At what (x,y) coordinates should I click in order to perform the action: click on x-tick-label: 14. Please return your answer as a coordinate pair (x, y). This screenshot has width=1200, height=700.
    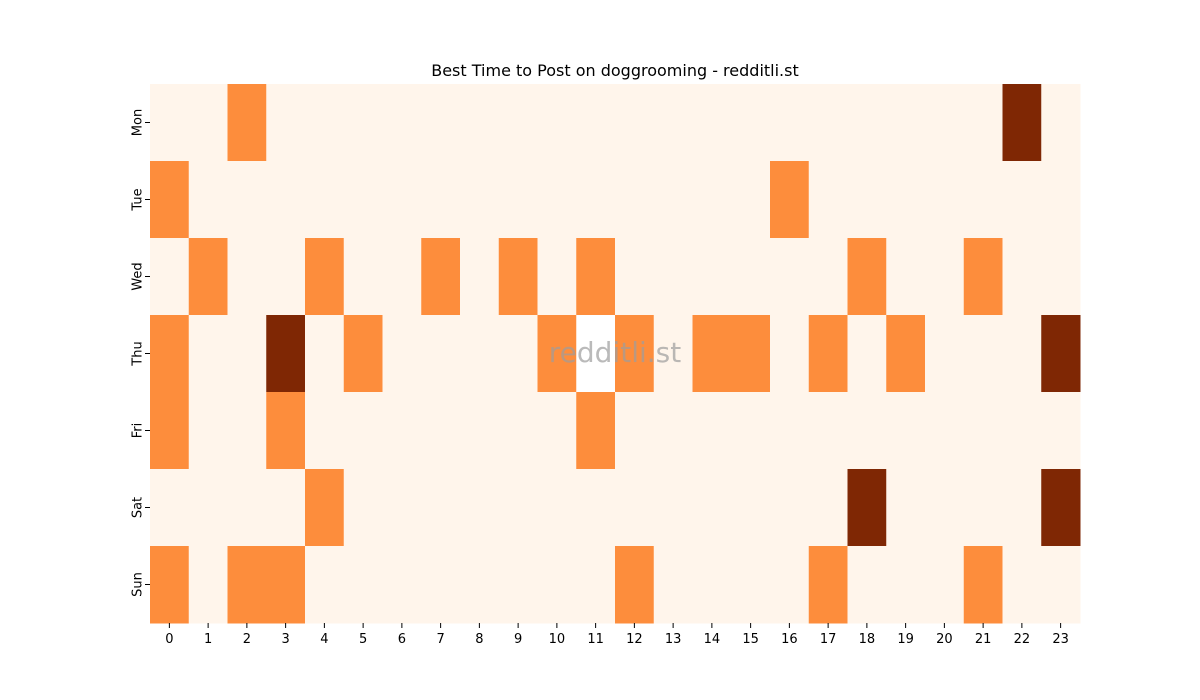
    Looking at the image, I should click on (712, 639).